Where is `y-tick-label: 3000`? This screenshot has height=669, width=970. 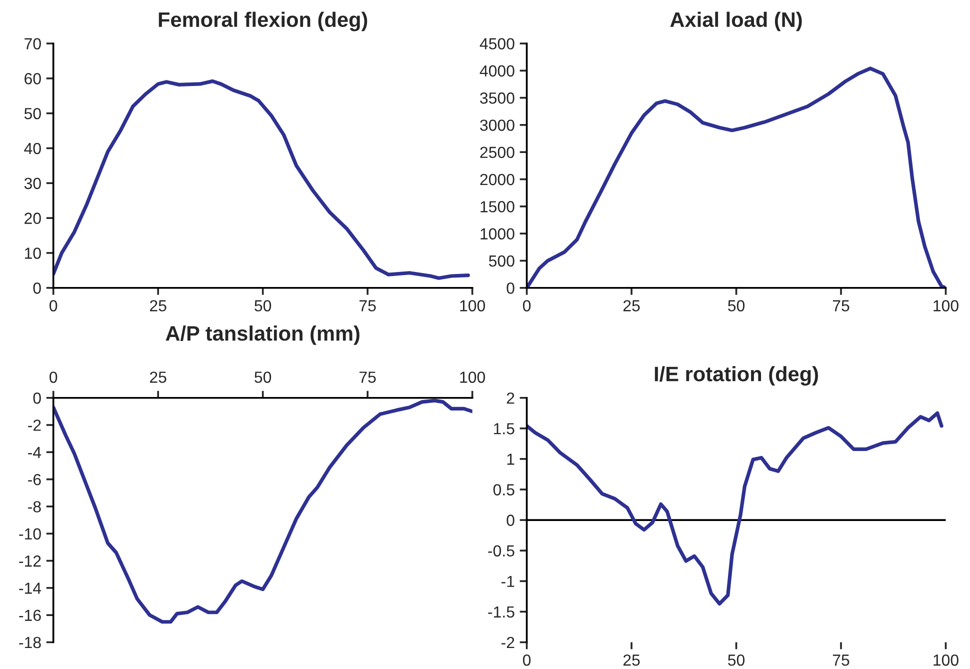 y-tick-label: 3000 is located at coordinates (497, 125).